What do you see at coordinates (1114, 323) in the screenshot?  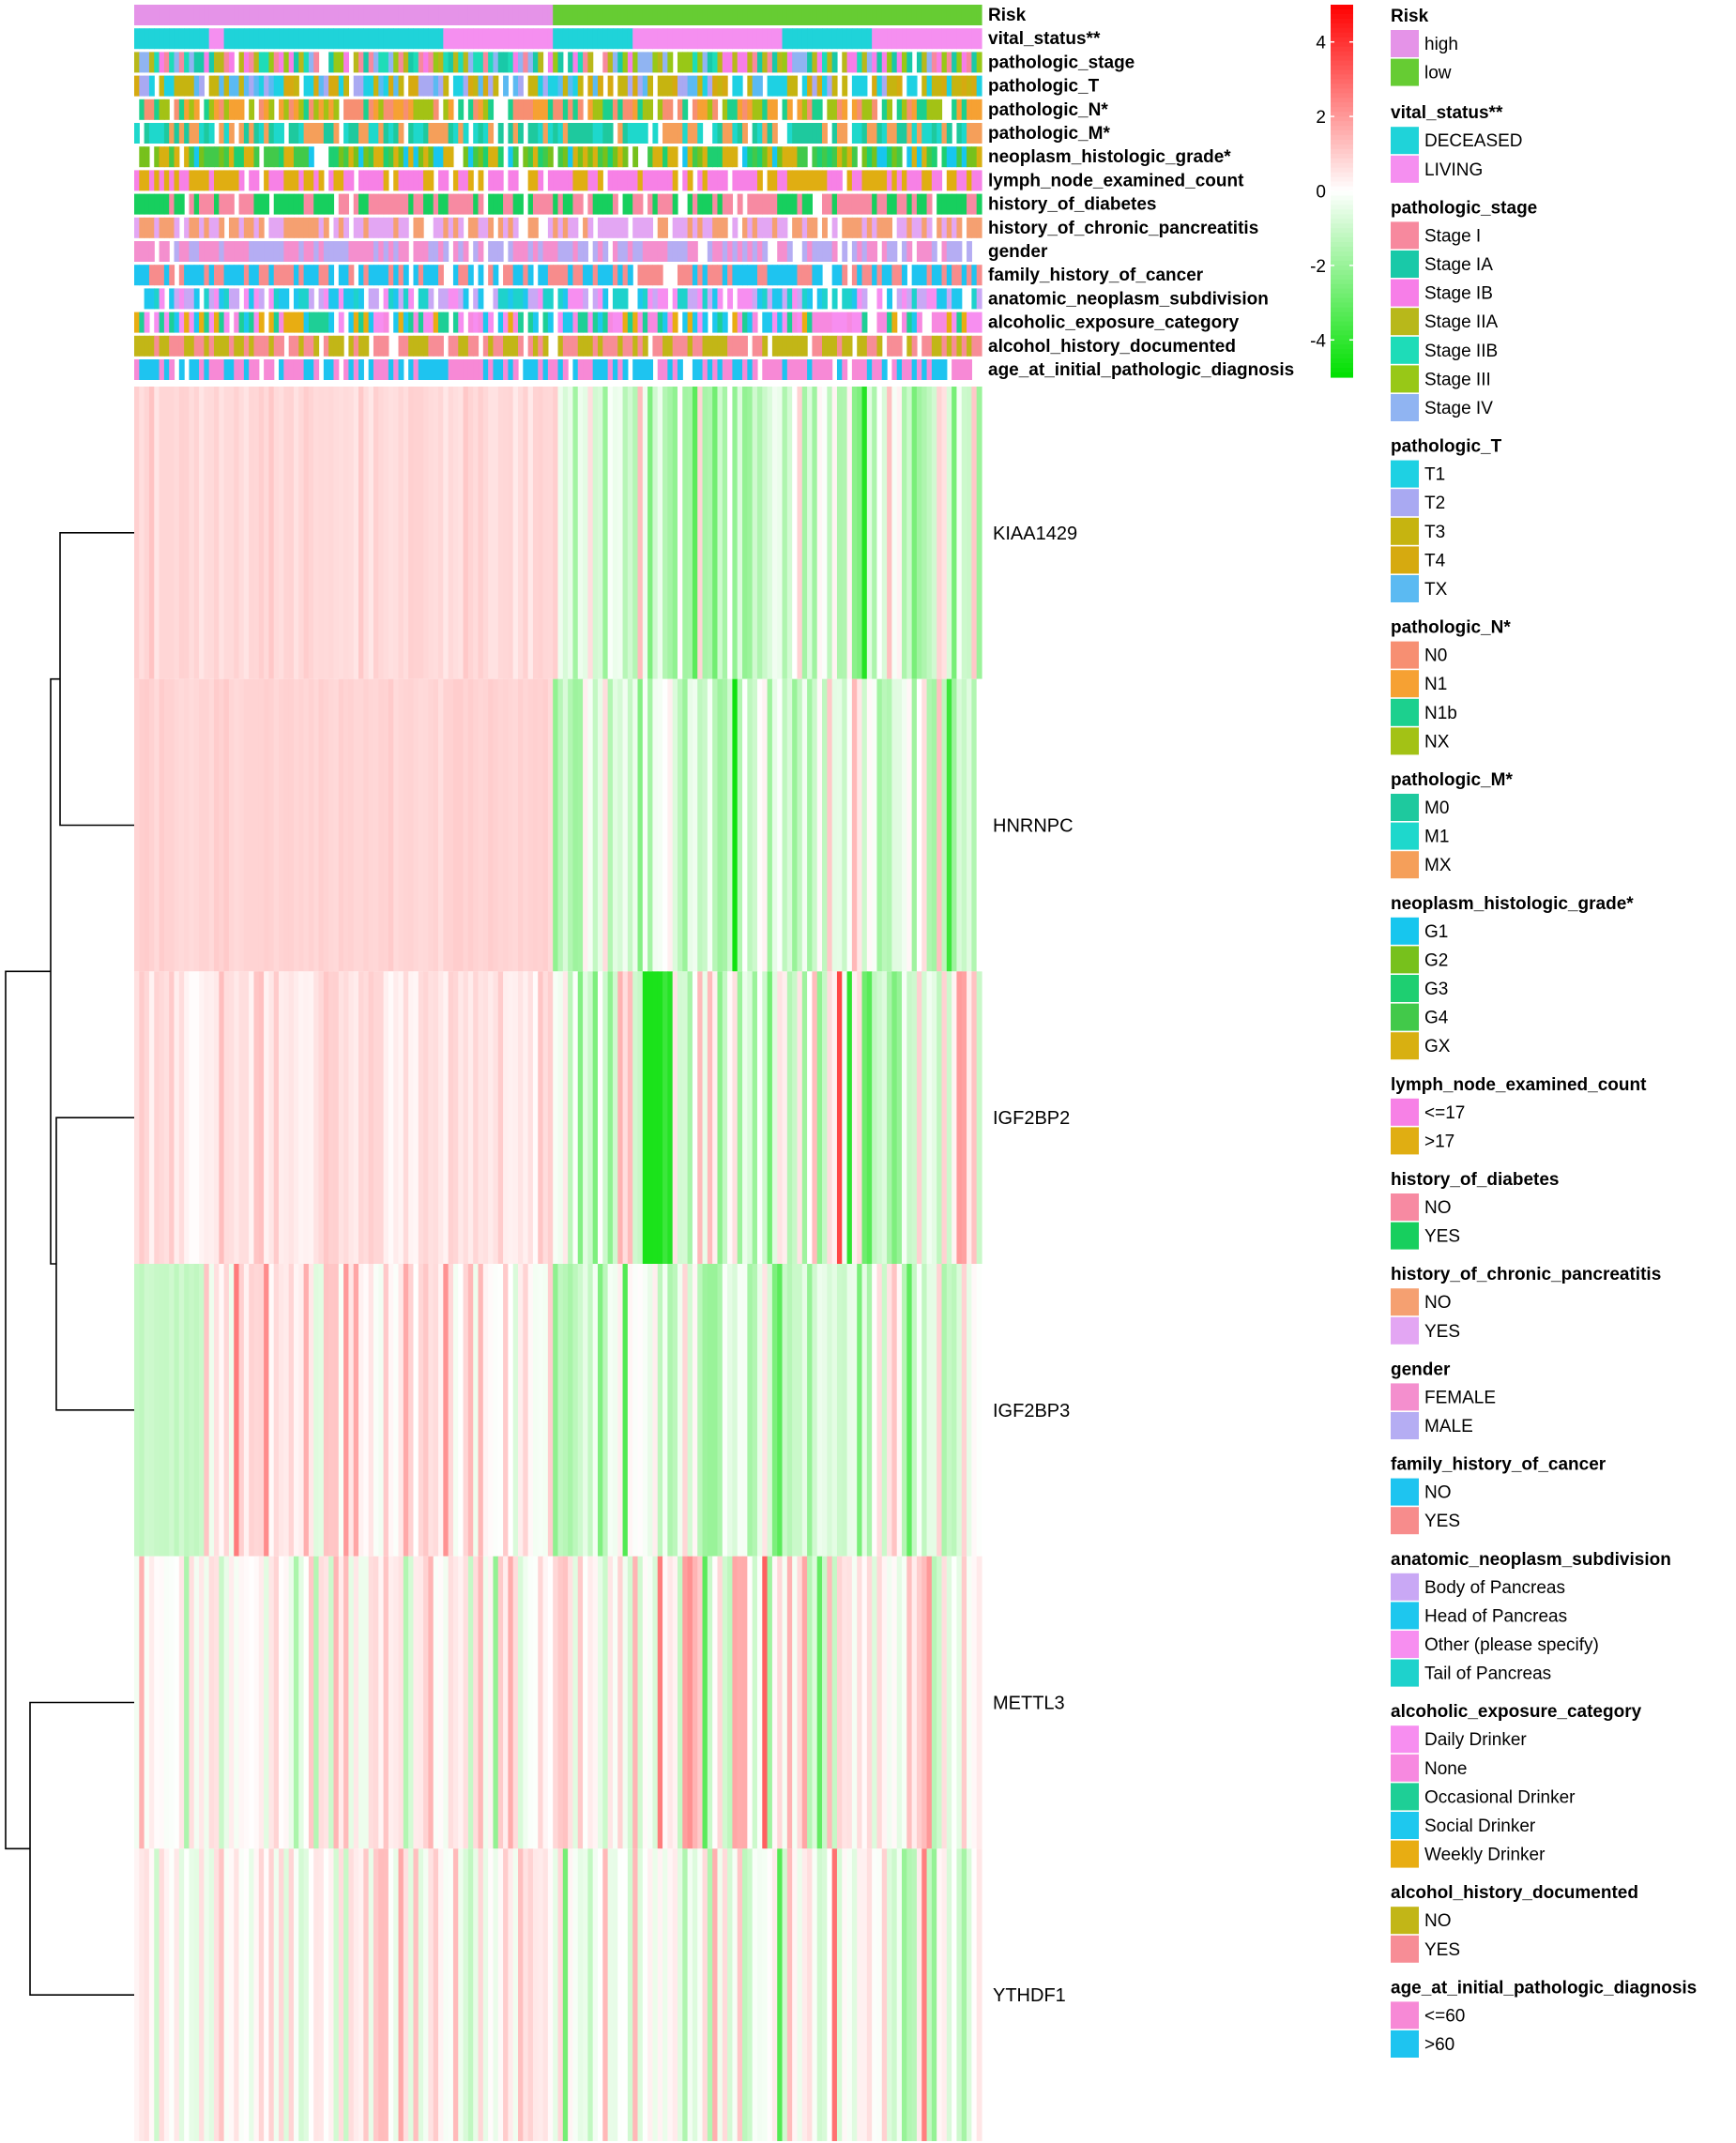 I see `annotation-label-alcoholic_exposure_category: alcoholic_exposure_category` at bounding box center [1114, 323].